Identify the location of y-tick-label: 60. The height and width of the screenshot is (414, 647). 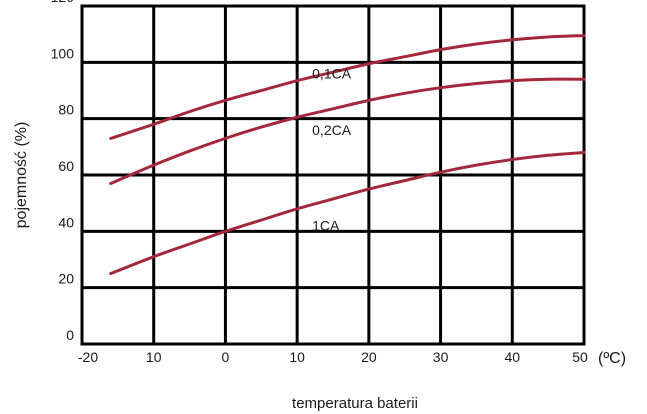
(66, 166).